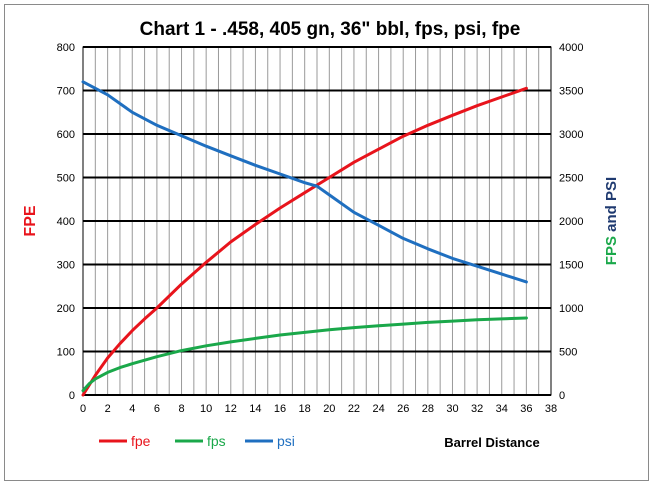 This screenshot has height=487, width=655. I want to click on x-tick-label: 38, so click(551, 409).